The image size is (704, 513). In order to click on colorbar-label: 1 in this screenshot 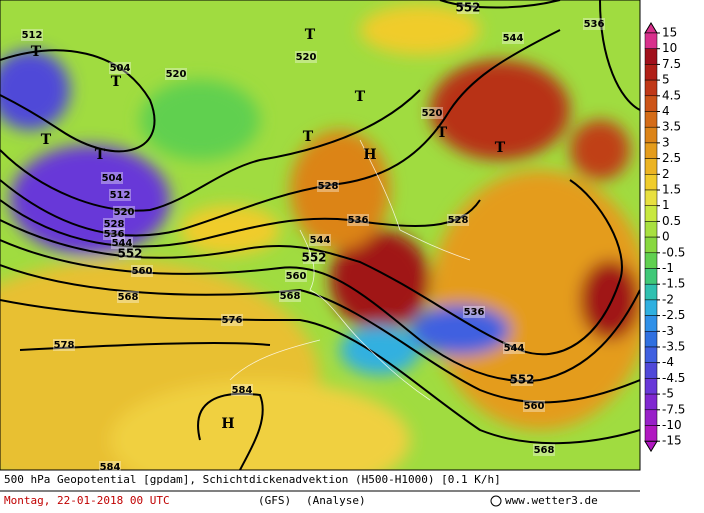, I will do `click(666, 205)`.